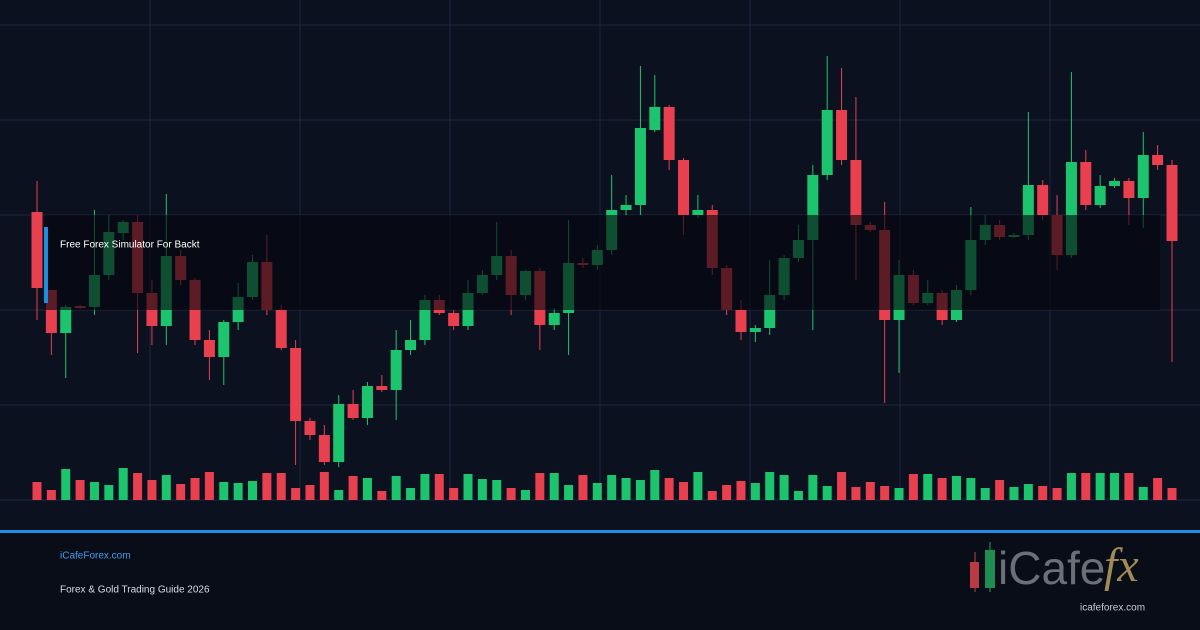 This screenshot has height=630, width=1200. I want to click on logo-url: icafeforex.com, so click(1112, 608).